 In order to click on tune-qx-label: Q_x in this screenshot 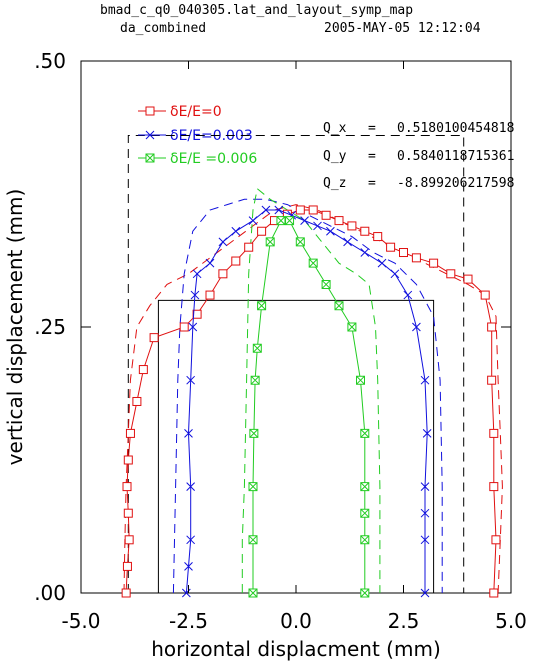, I will do `click(335, 128)`.